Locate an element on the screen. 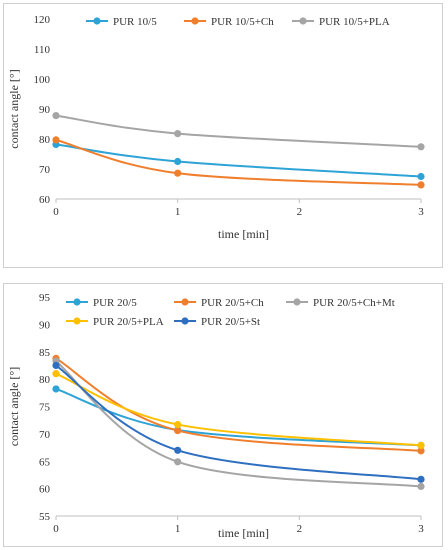 This screenshot has width=448, height=550. y-tick-label: 100 is located at coordinates (42, 80).